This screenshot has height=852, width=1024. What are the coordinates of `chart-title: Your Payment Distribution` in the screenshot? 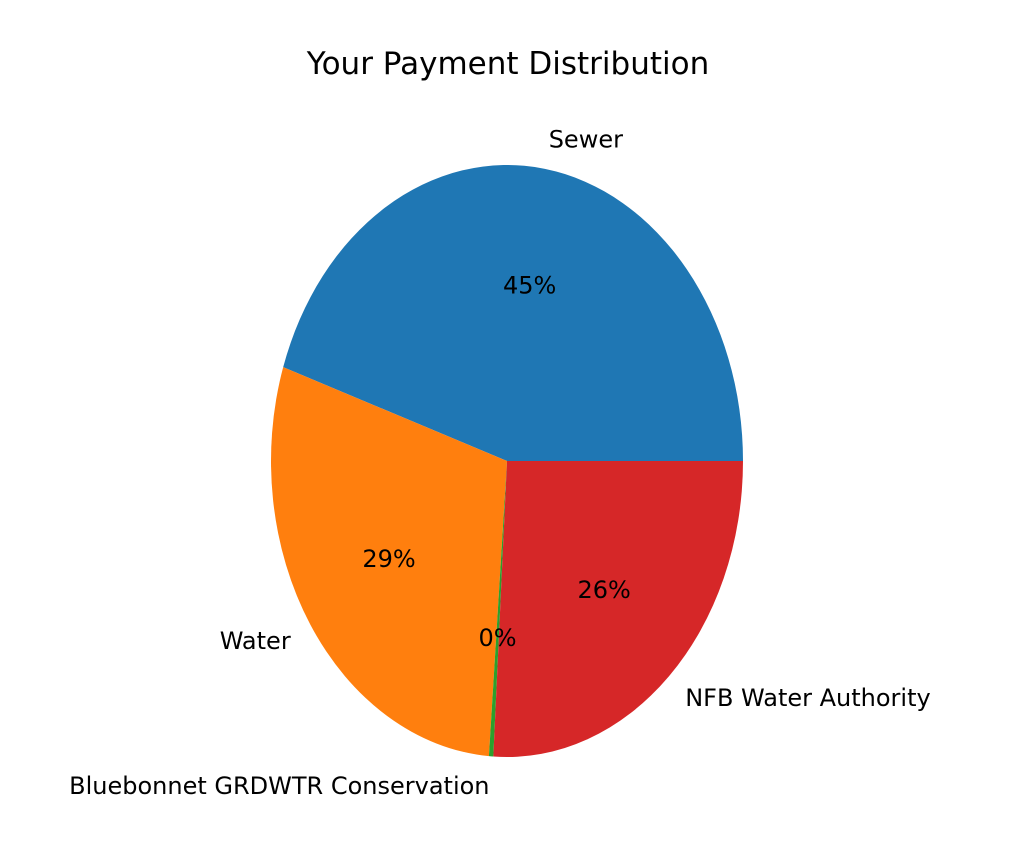 It's located at (507, 64).